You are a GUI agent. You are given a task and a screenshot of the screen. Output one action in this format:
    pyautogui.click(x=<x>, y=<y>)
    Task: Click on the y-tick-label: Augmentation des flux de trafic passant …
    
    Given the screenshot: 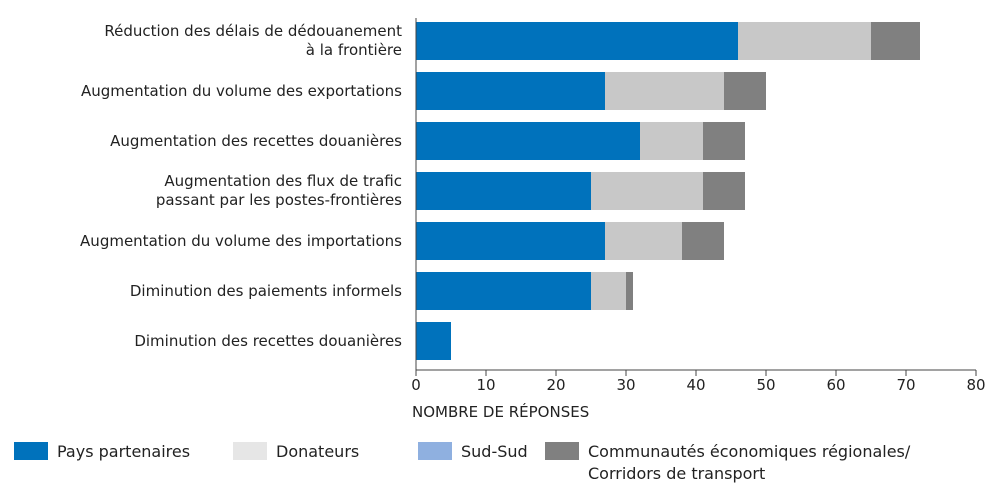 What is the action you would take?
    pyautogui.click(x=278, y=190)
    